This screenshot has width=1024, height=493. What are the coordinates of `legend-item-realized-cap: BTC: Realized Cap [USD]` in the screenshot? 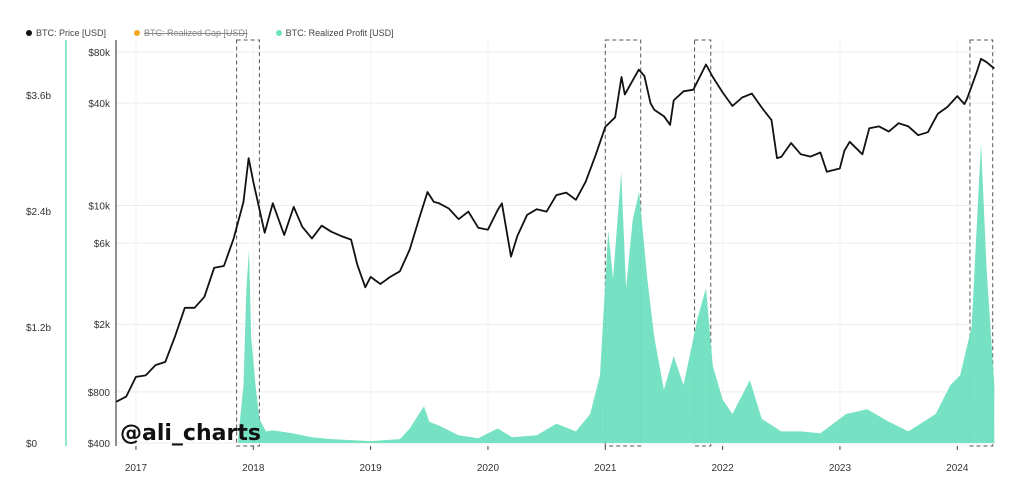 It's located at (191, 33).